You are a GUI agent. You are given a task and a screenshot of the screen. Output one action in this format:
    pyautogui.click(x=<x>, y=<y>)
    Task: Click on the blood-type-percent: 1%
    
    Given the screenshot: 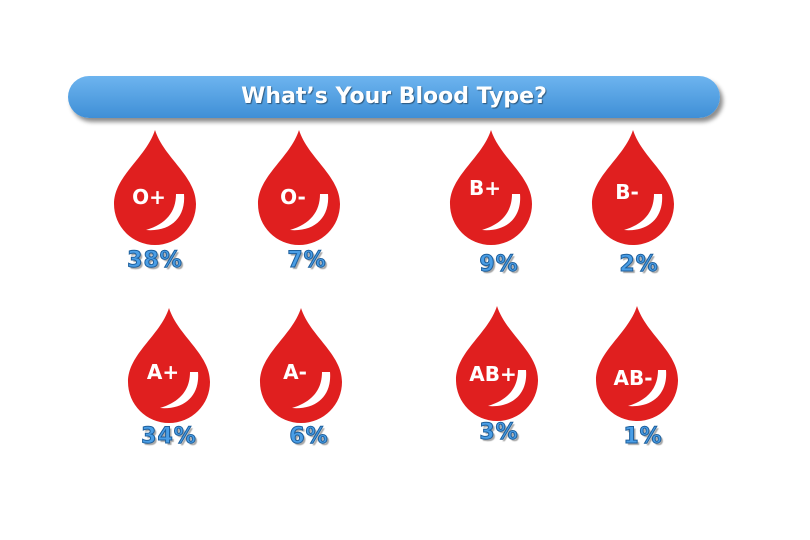 What is the action you would take?
    pyautogui.click(x=643, y=437)
    